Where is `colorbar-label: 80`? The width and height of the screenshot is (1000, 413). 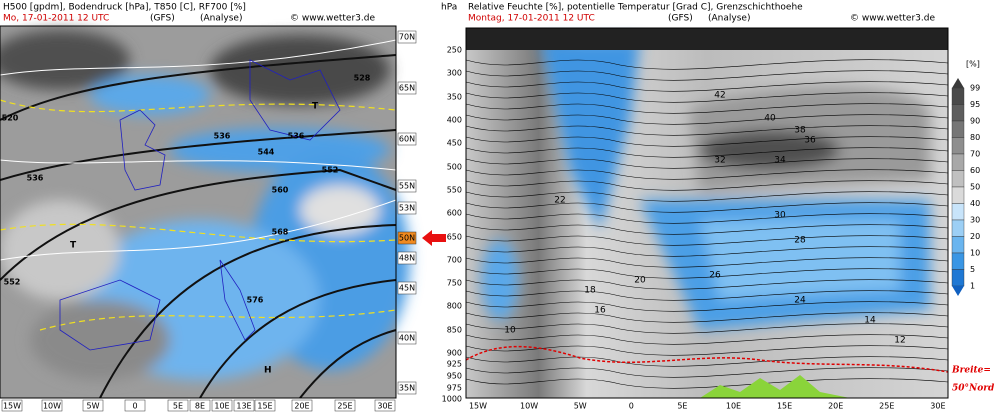
colorbar-label: 80 is located at coordinates (975, 137).